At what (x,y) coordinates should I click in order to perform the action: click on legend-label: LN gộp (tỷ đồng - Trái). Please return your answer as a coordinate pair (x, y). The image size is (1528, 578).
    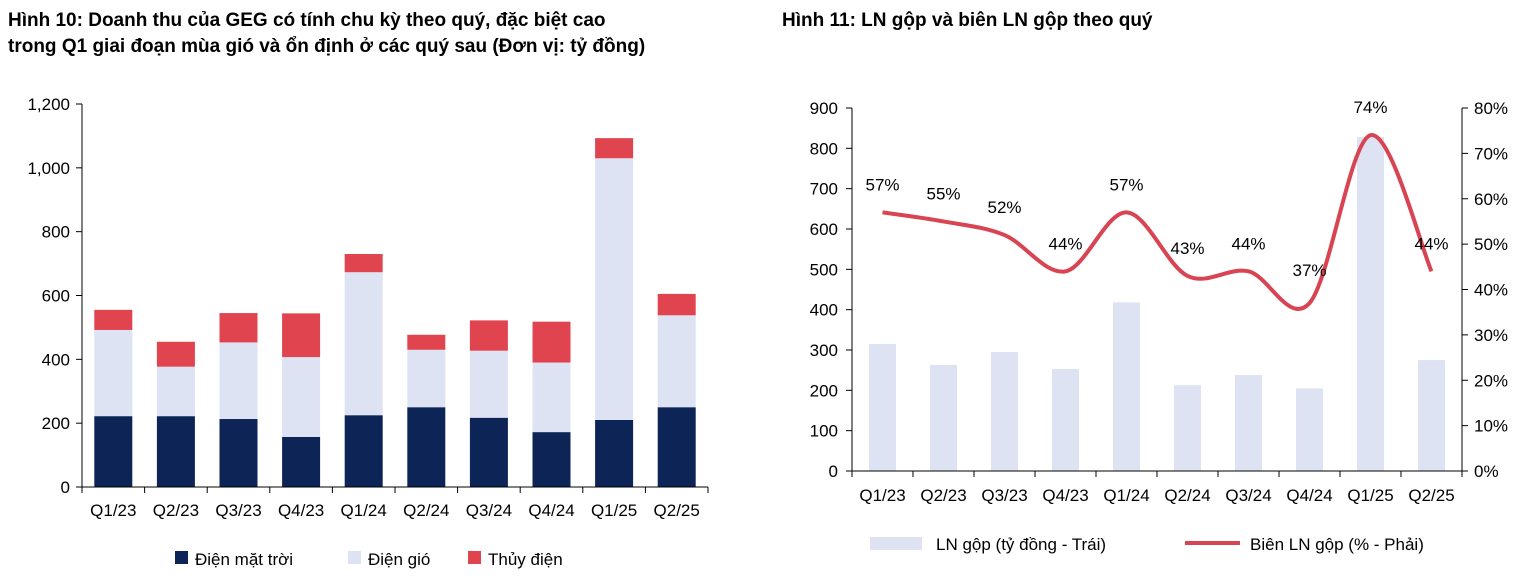
    Looking at the image, I should click on (1021, 544).